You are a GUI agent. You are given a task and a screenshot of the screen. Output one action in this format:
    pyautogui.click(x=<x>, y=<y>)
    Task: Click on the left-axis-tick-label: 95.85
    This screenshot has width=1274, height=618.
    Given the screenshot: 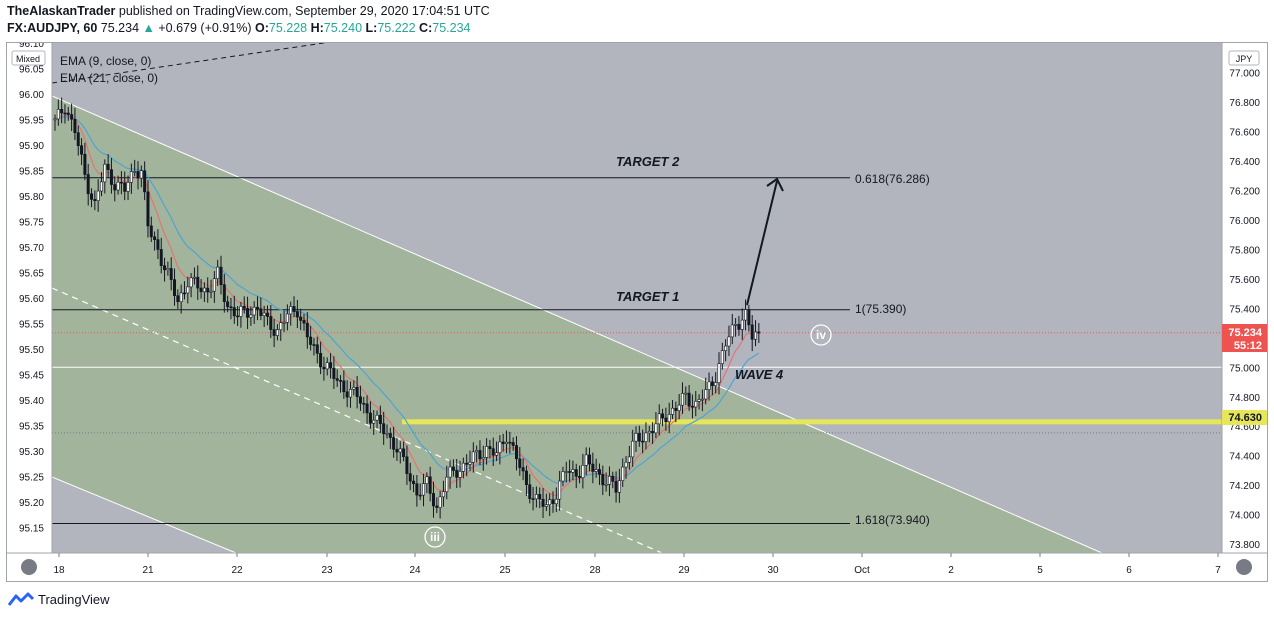 What is the action you would take?
    pyautogui.click(x=31, y=172)
    